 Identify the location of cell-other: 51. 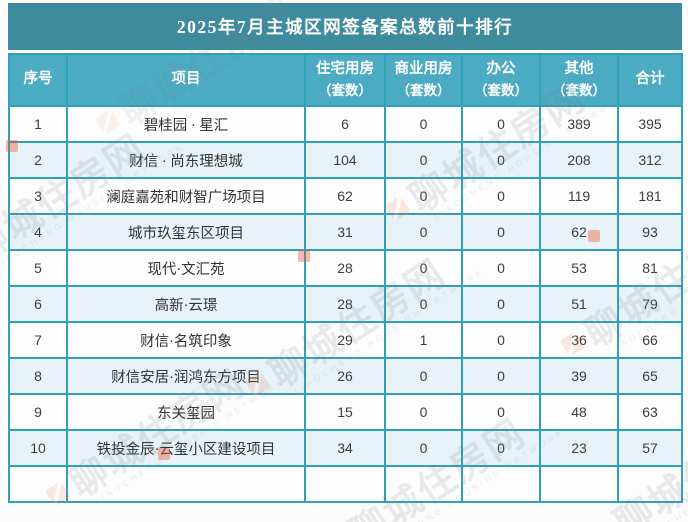
(579, 304).